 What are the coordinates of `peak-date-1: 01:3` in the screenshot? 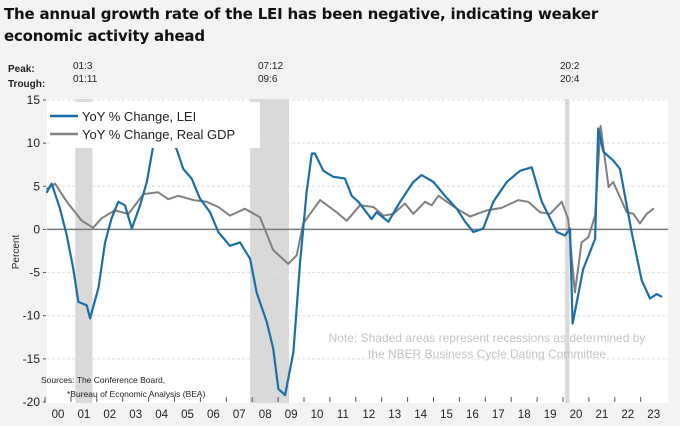 It's located at (83, 66).